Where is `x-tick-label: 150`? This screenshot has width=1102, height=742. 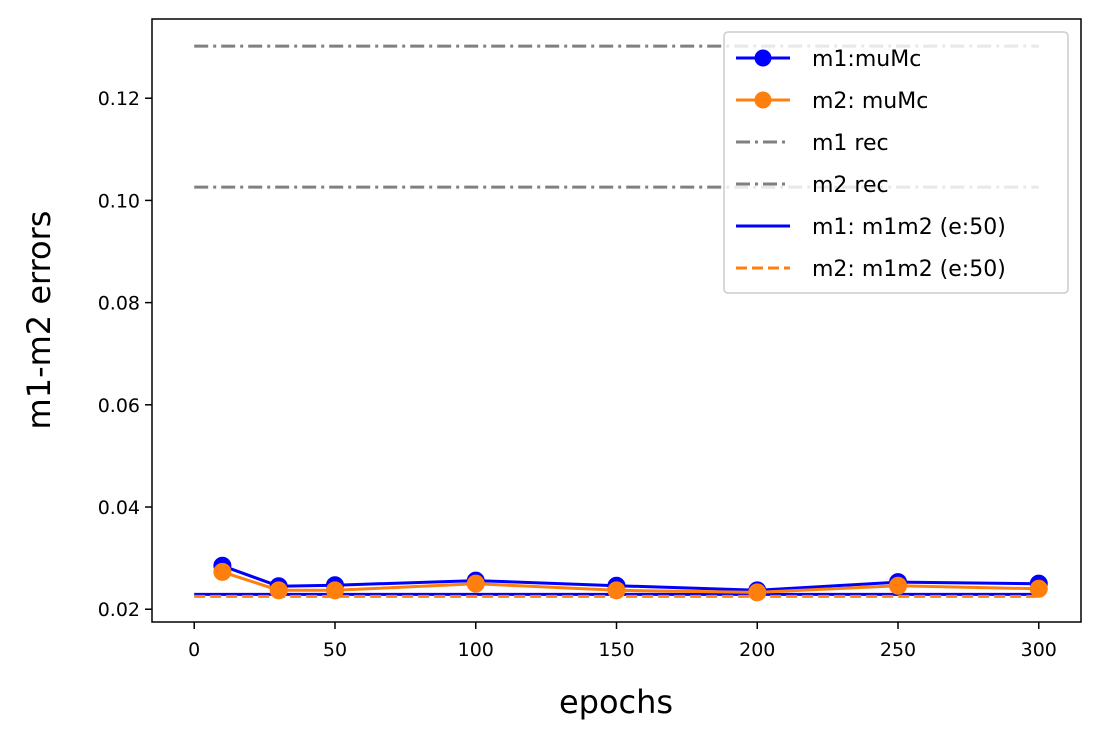
x-tick-label: 150 is located at coordinates (616, 650).